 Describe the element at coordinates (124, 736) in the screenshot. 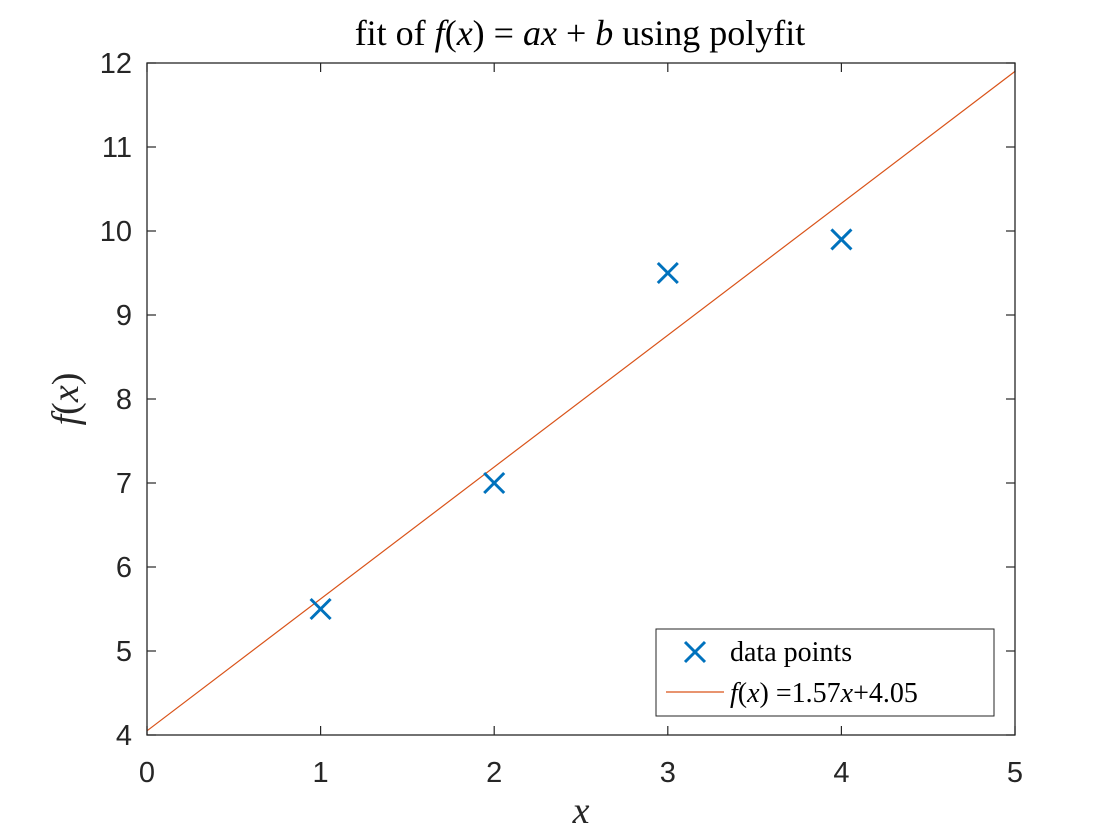

I see `y-tick-label: 4` at that location.